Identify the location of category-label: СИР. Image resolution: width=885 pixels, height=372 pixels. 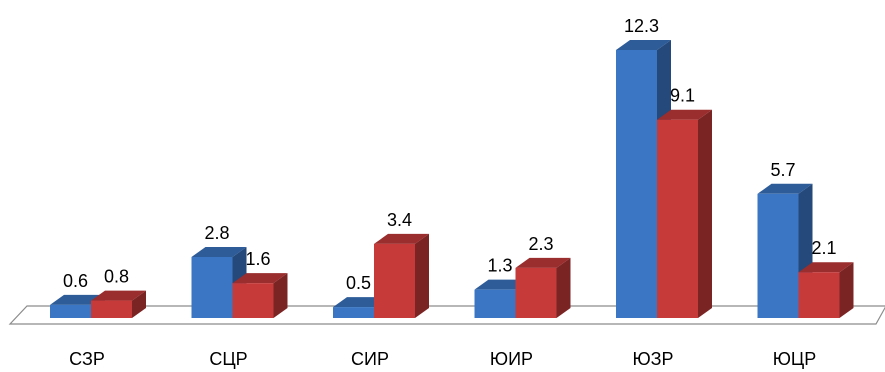
(370, 359).